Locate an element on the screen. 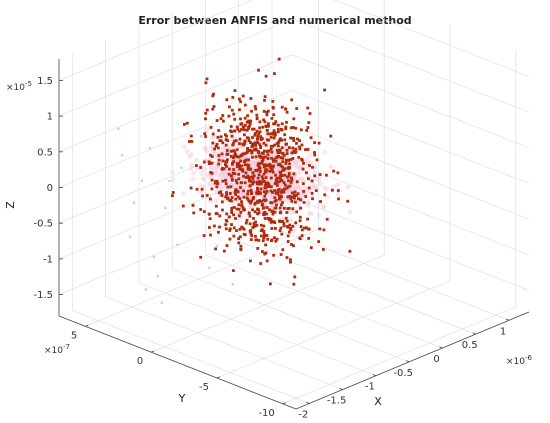 The height and width of the screenshot is (423, 550). x-tick-label: 1 is located at coordinates (503, 331).